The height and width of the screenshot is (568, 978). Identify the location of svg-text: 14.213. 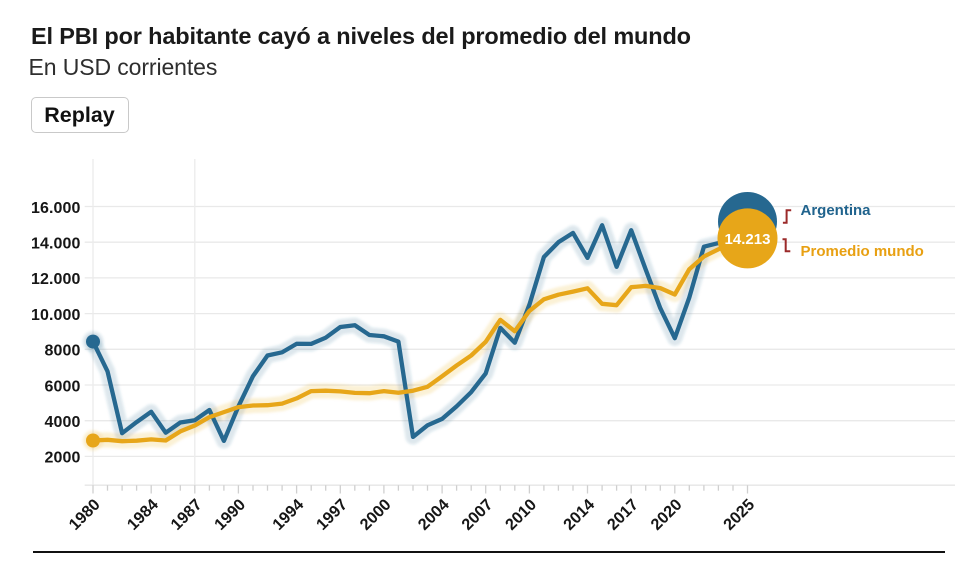
(748, 239).